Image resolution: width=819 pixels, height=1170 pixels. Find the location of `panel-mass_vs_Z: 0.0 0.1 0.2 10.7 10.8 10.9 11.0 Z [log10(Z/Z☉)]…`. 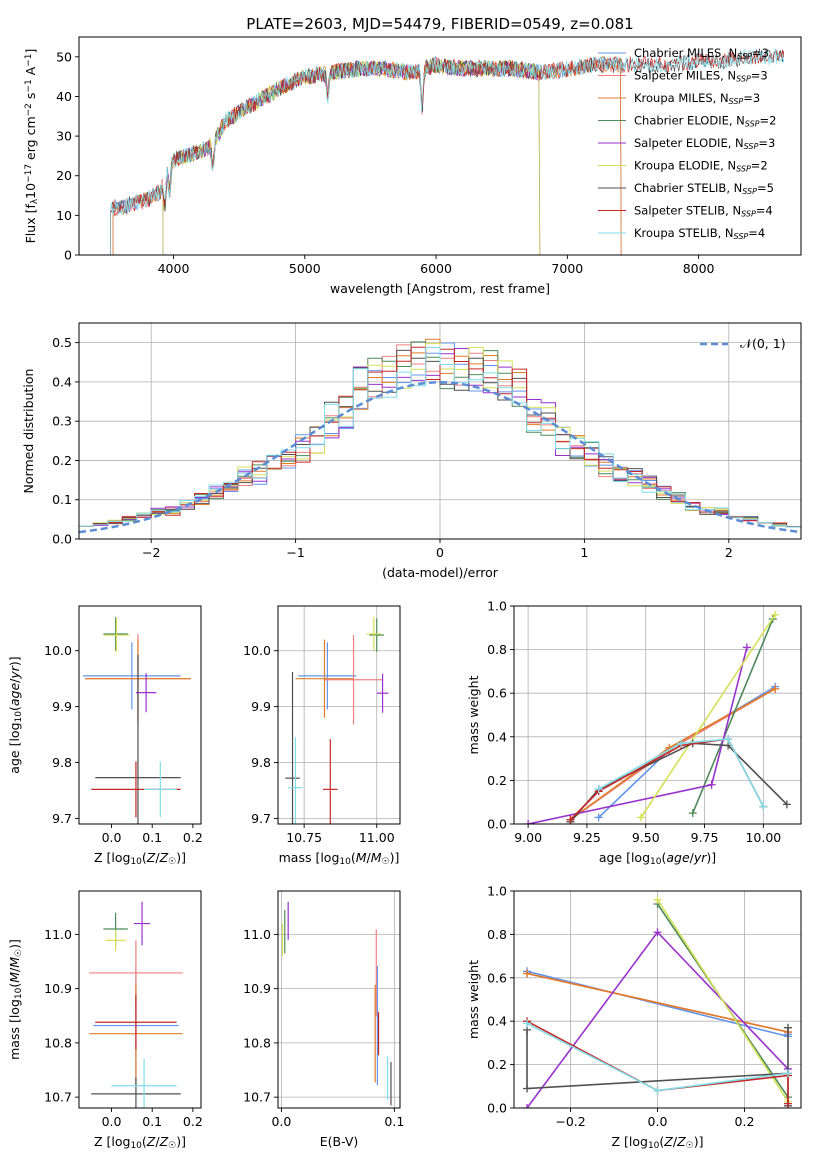

panel-mass_vs_Z: 0.0 0.1 0.2 10.7 10.8 10.9 11.0 Z [log10(Z/Z☉)]… is located at coordinates (105, 1020).